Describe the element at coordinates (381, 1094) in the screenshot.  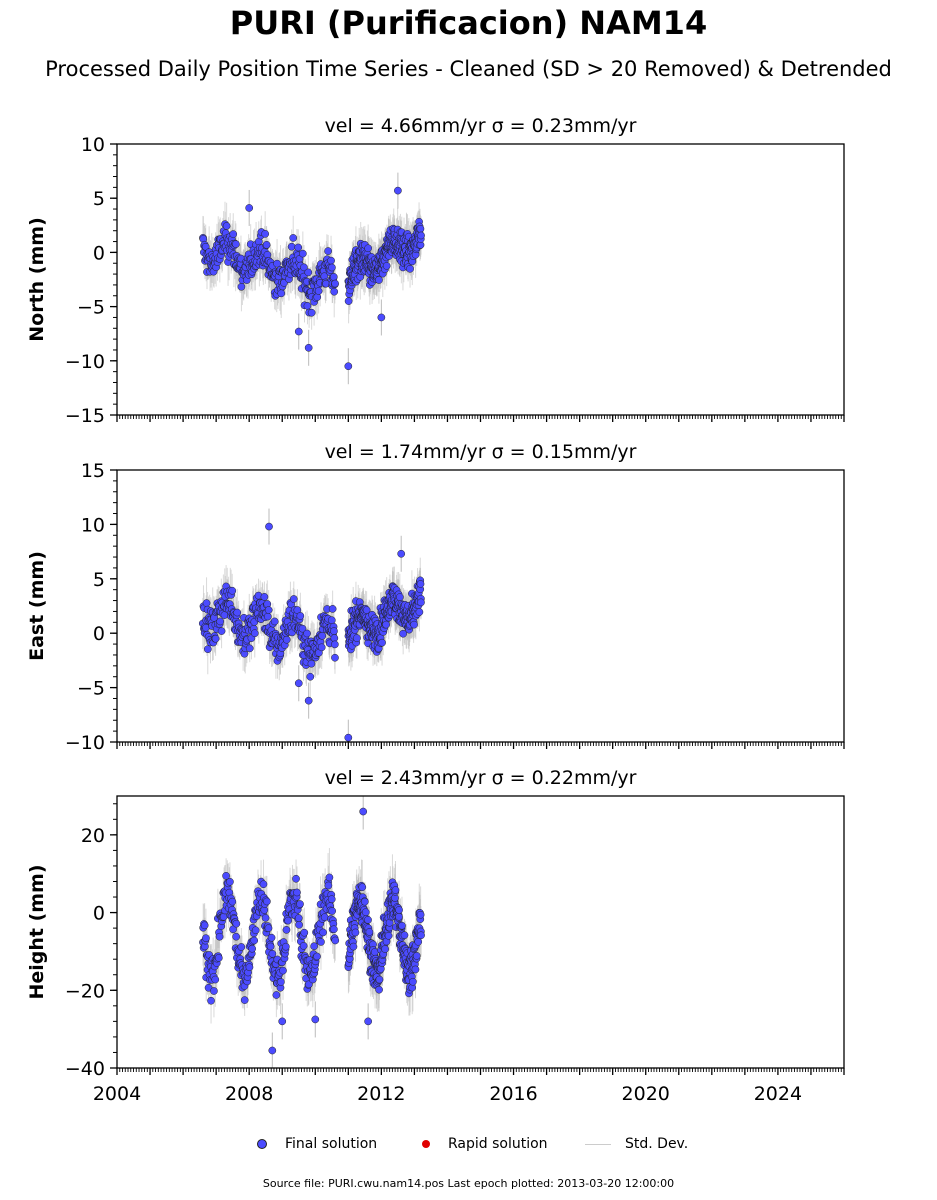
I see `x-tick-label: 2012` at that location.